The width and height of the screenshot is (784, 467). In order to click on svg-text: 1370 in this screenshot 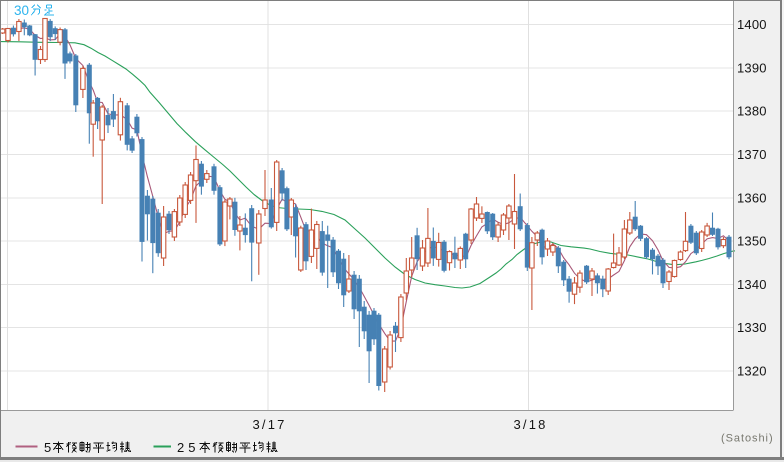, I will do `click(752, 154)`.